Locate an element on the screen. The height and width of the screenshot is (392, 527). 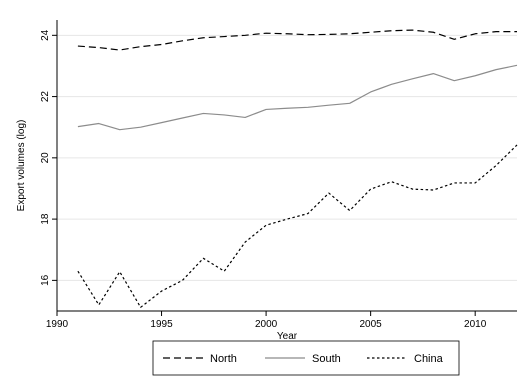
y-tick-label: 24 is located at coordinates (45, 35).